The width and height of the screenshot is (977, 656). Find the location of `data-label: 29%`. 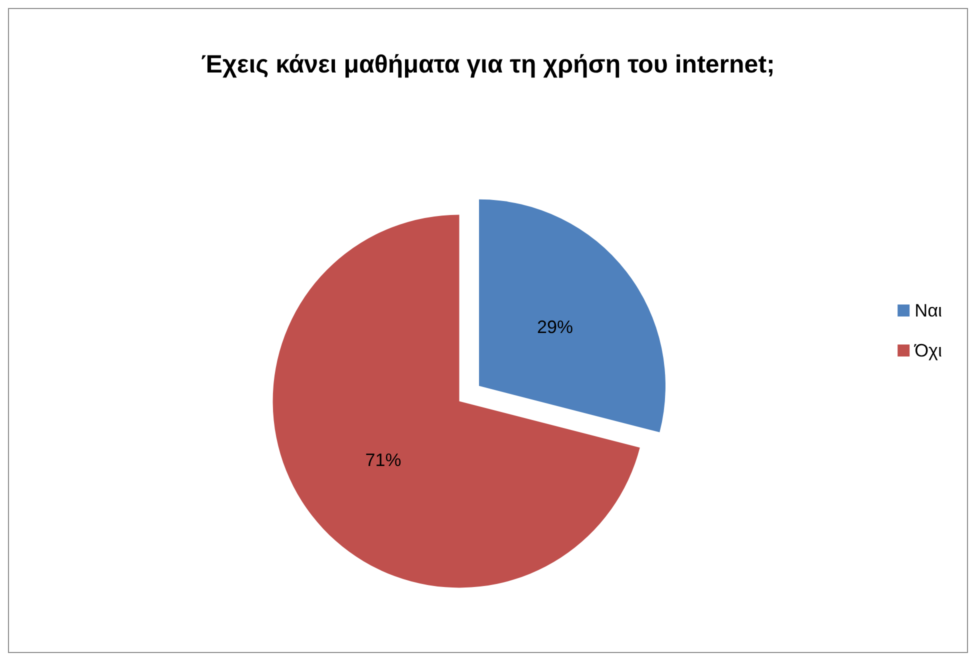

data-label: 29% is located at coordinates (555, 326).